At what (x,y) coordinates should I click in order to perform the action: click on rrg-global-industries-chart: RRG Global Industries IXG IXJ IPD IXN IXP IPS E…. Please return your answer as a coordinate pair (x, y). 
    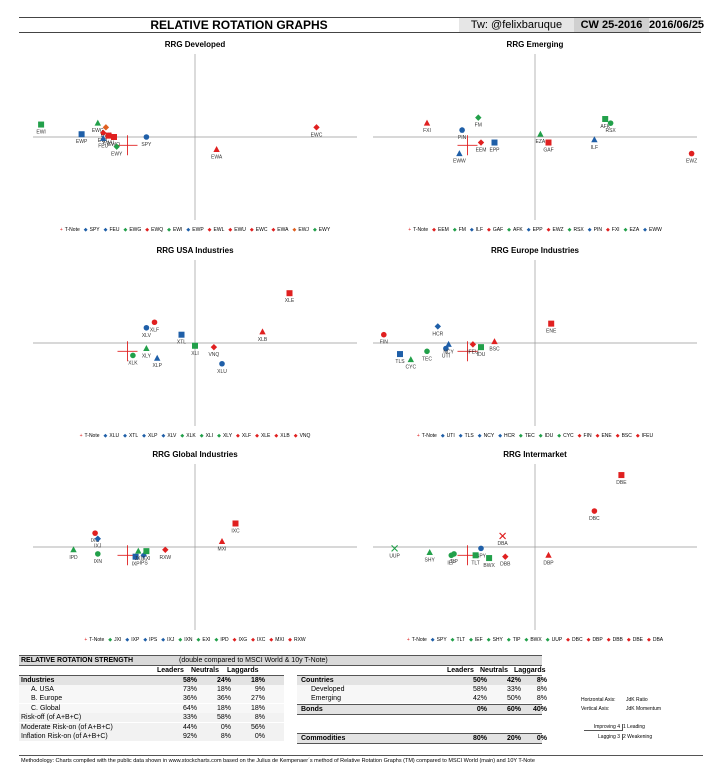
    Looking at the image, I should click on (195, 552).